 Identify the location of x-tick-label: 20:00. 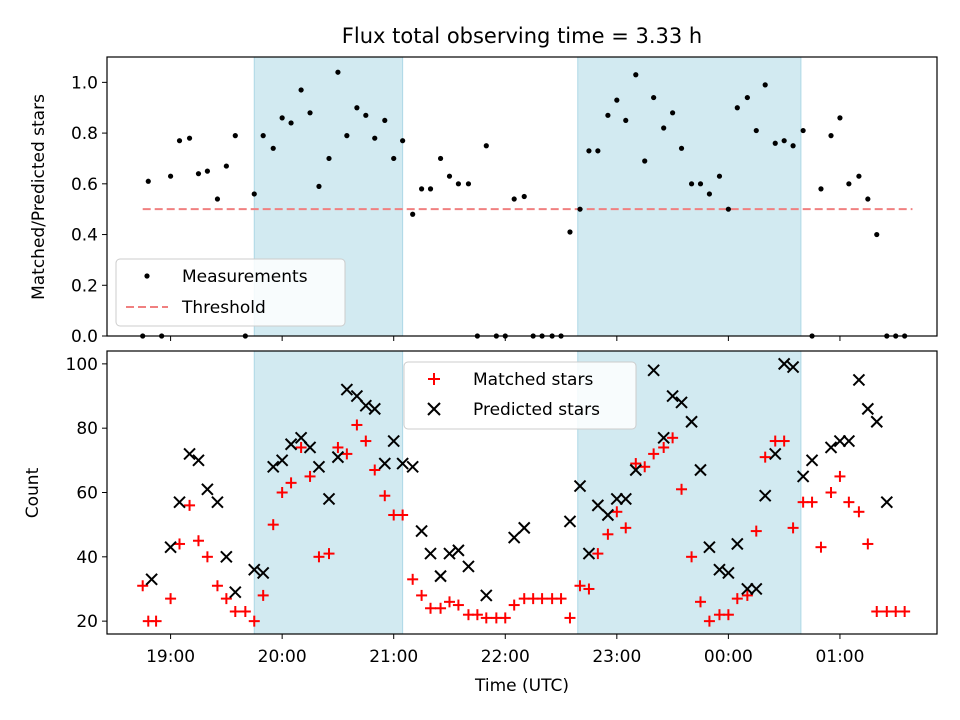
(282, 657).